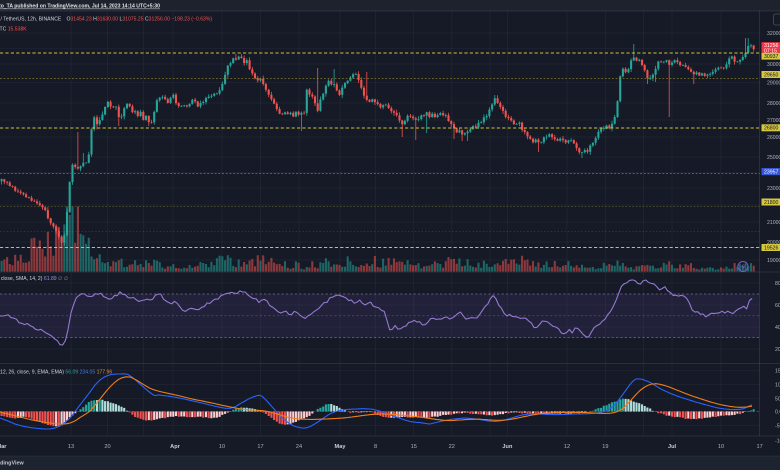 The height and width of the screenshot is (470, 780). I want to click on svg-text: 15, so click(414, 447).